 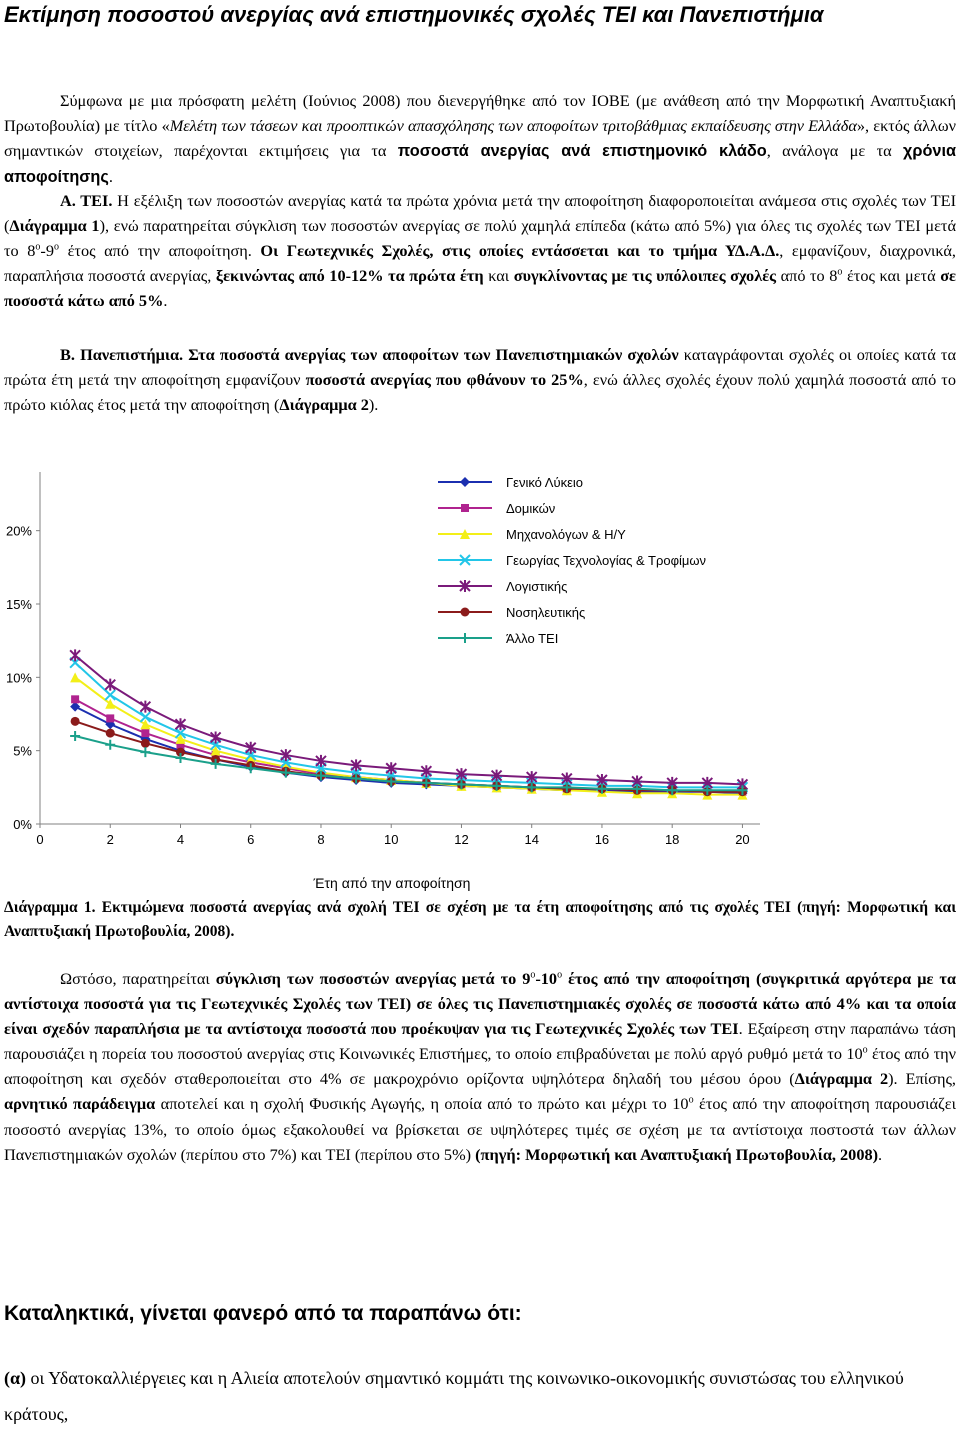 I want to click on x-tick-label: 2, so click(x=110, y=839).